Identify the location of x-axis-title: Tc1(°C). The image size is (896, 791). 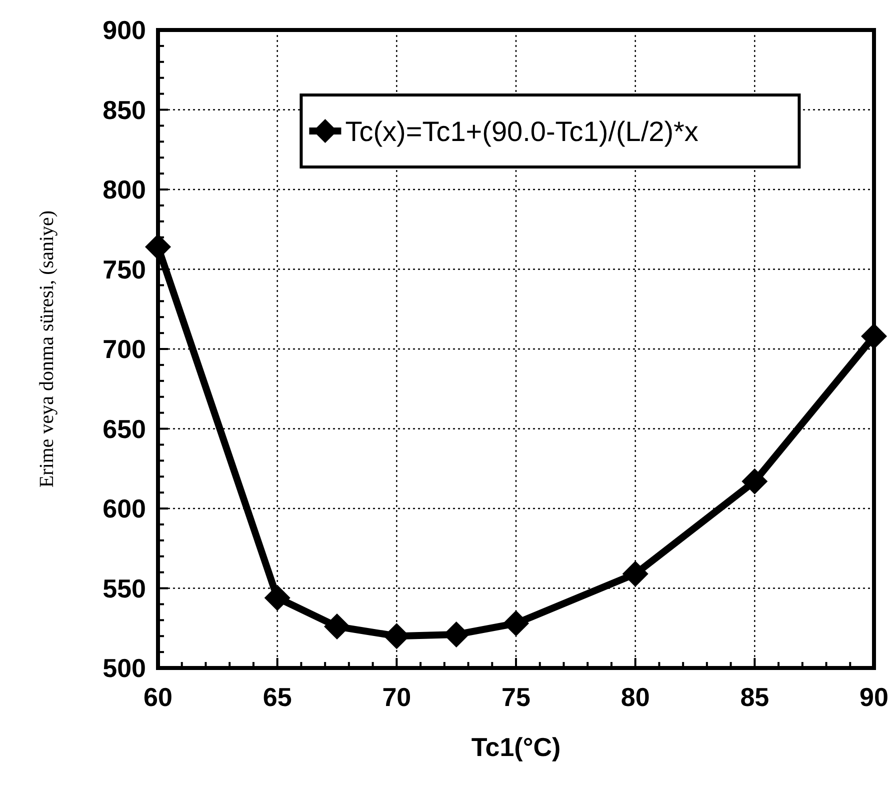
(516, 747).